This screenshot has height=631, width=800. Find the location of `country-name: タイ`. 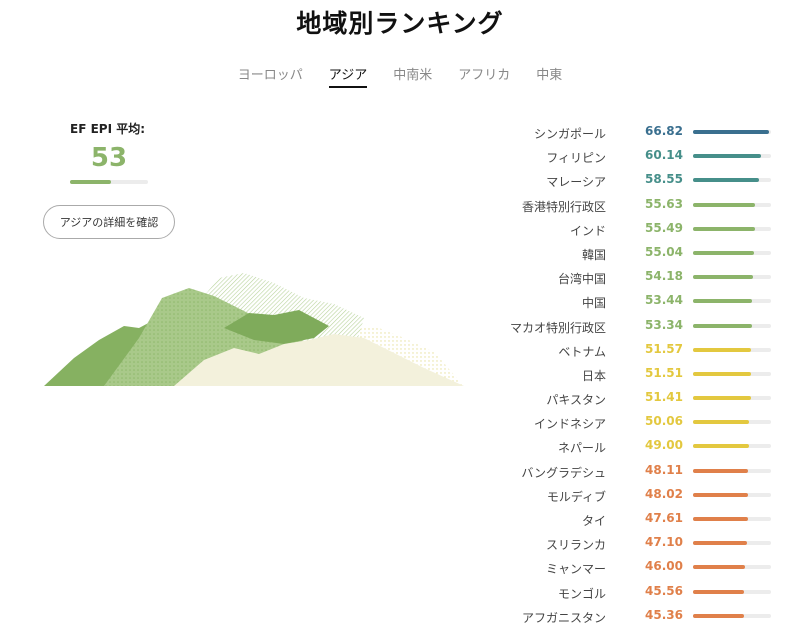

country-name: タイ is located at coordinates (593, 521).